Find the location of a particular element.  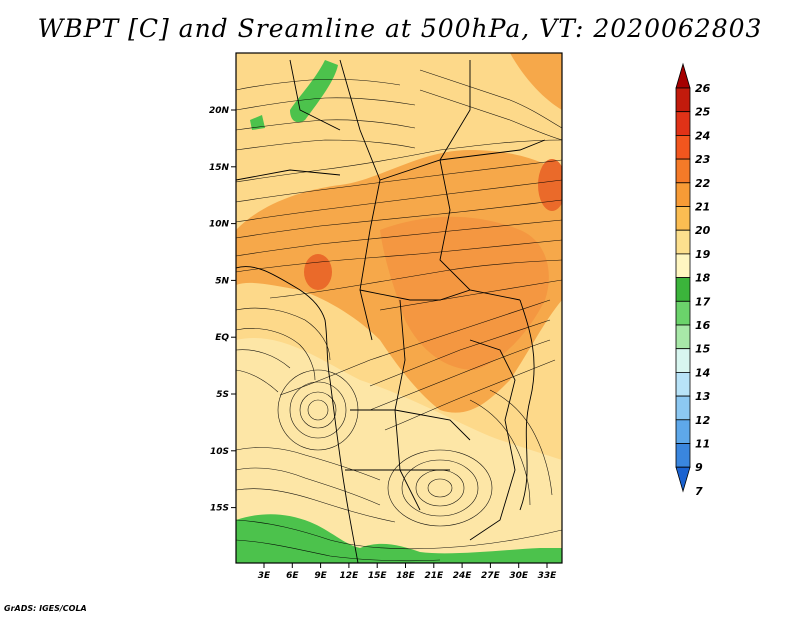

lon-tick-label: 15E is located at coordinates (378, 576).